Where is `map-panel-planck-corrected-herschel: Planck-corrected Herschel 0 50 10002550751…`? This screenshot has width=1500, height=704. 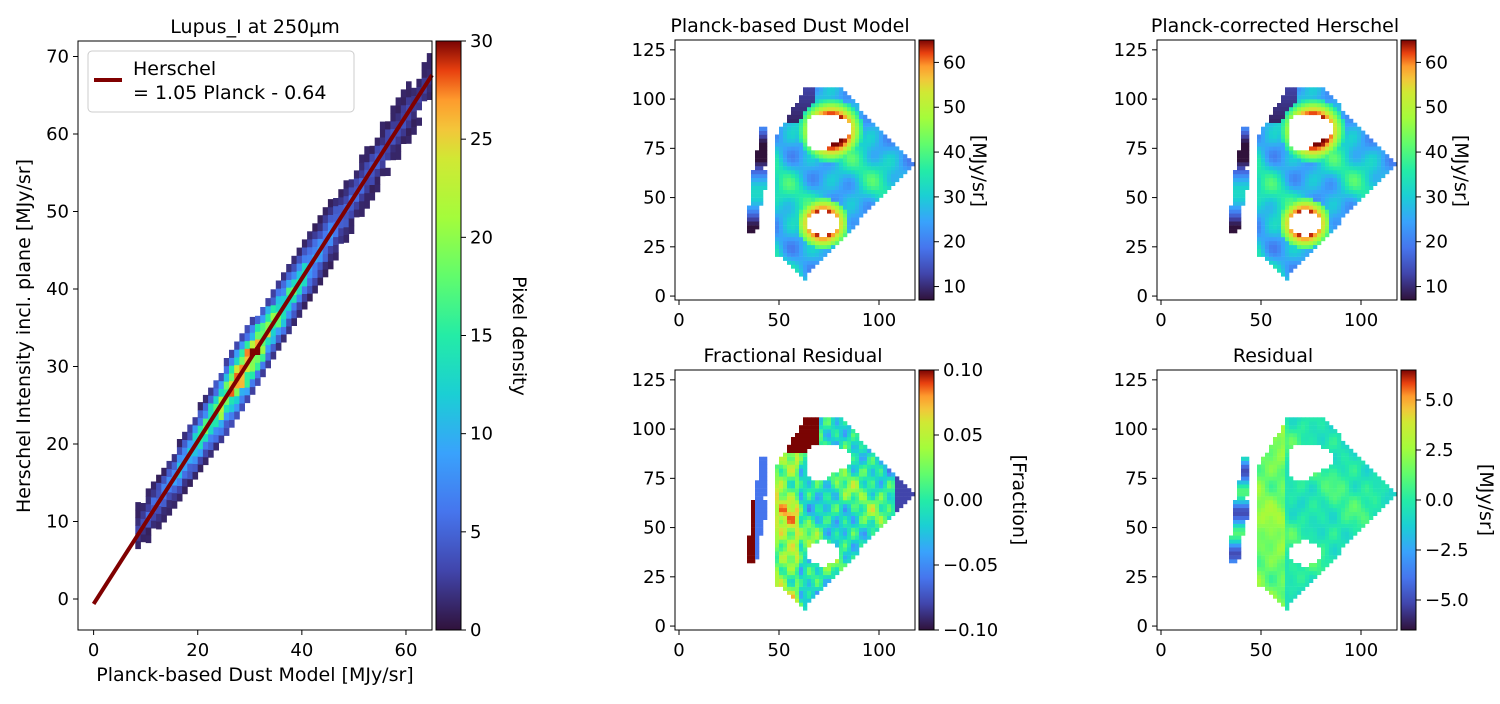 map-panel-planck-corrected-herschel: Planck-corrected Herschel 0 50 10002550751… is located at coordinates (1293, 173).